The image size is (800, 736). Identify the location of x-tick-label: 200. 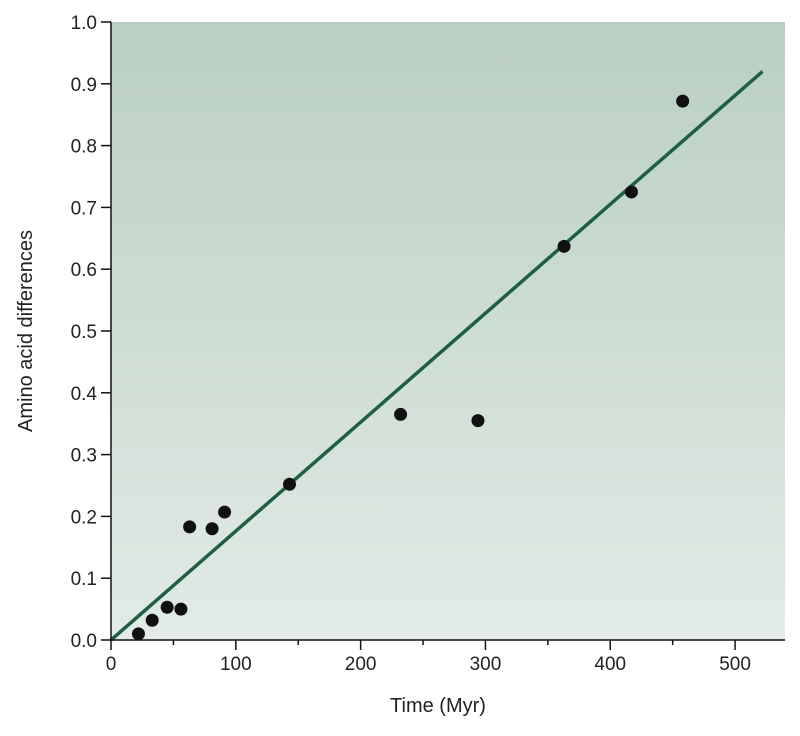
(361, 664).